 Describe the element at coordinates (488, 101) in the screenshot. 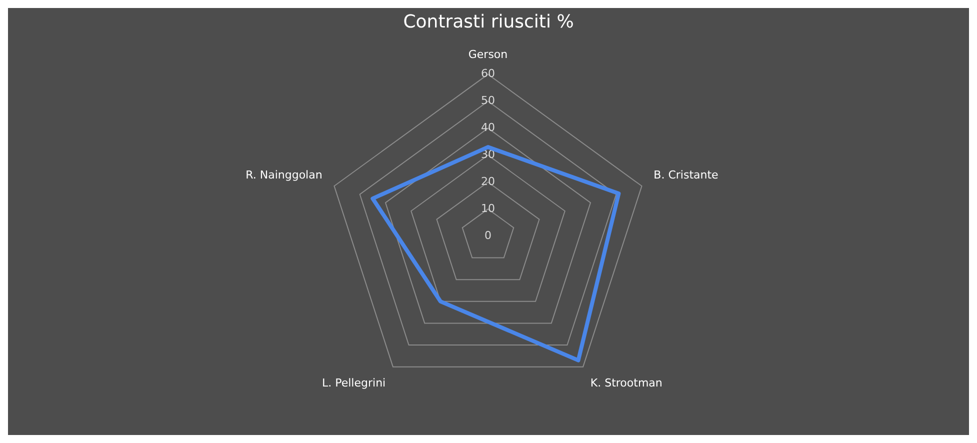

I see `y-tick-label: 50` at that location.